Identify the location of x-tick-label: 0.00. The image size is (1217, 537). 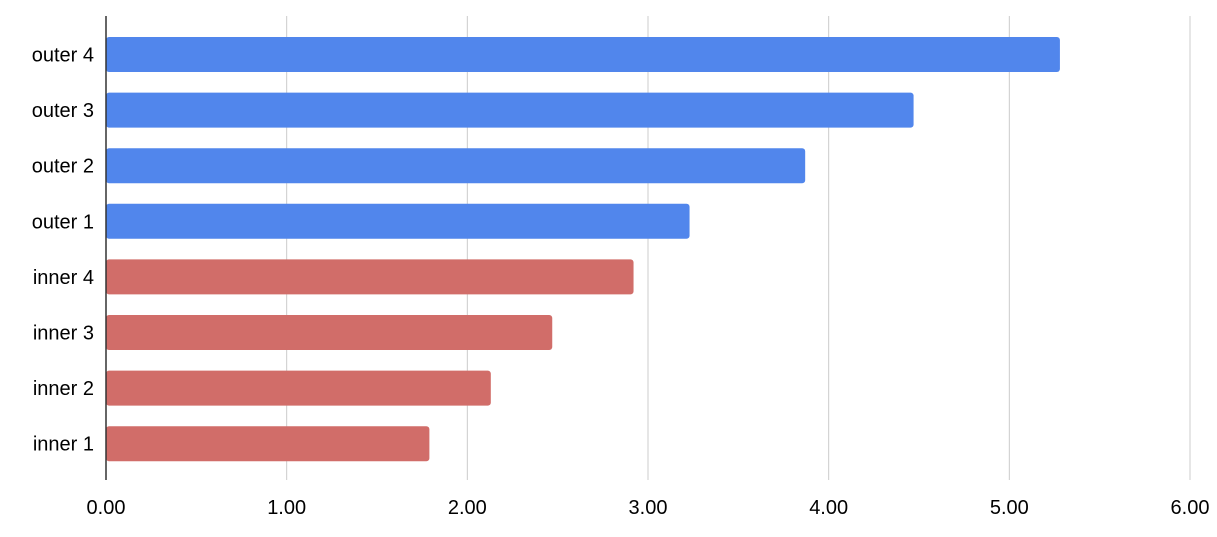
(106, 508).